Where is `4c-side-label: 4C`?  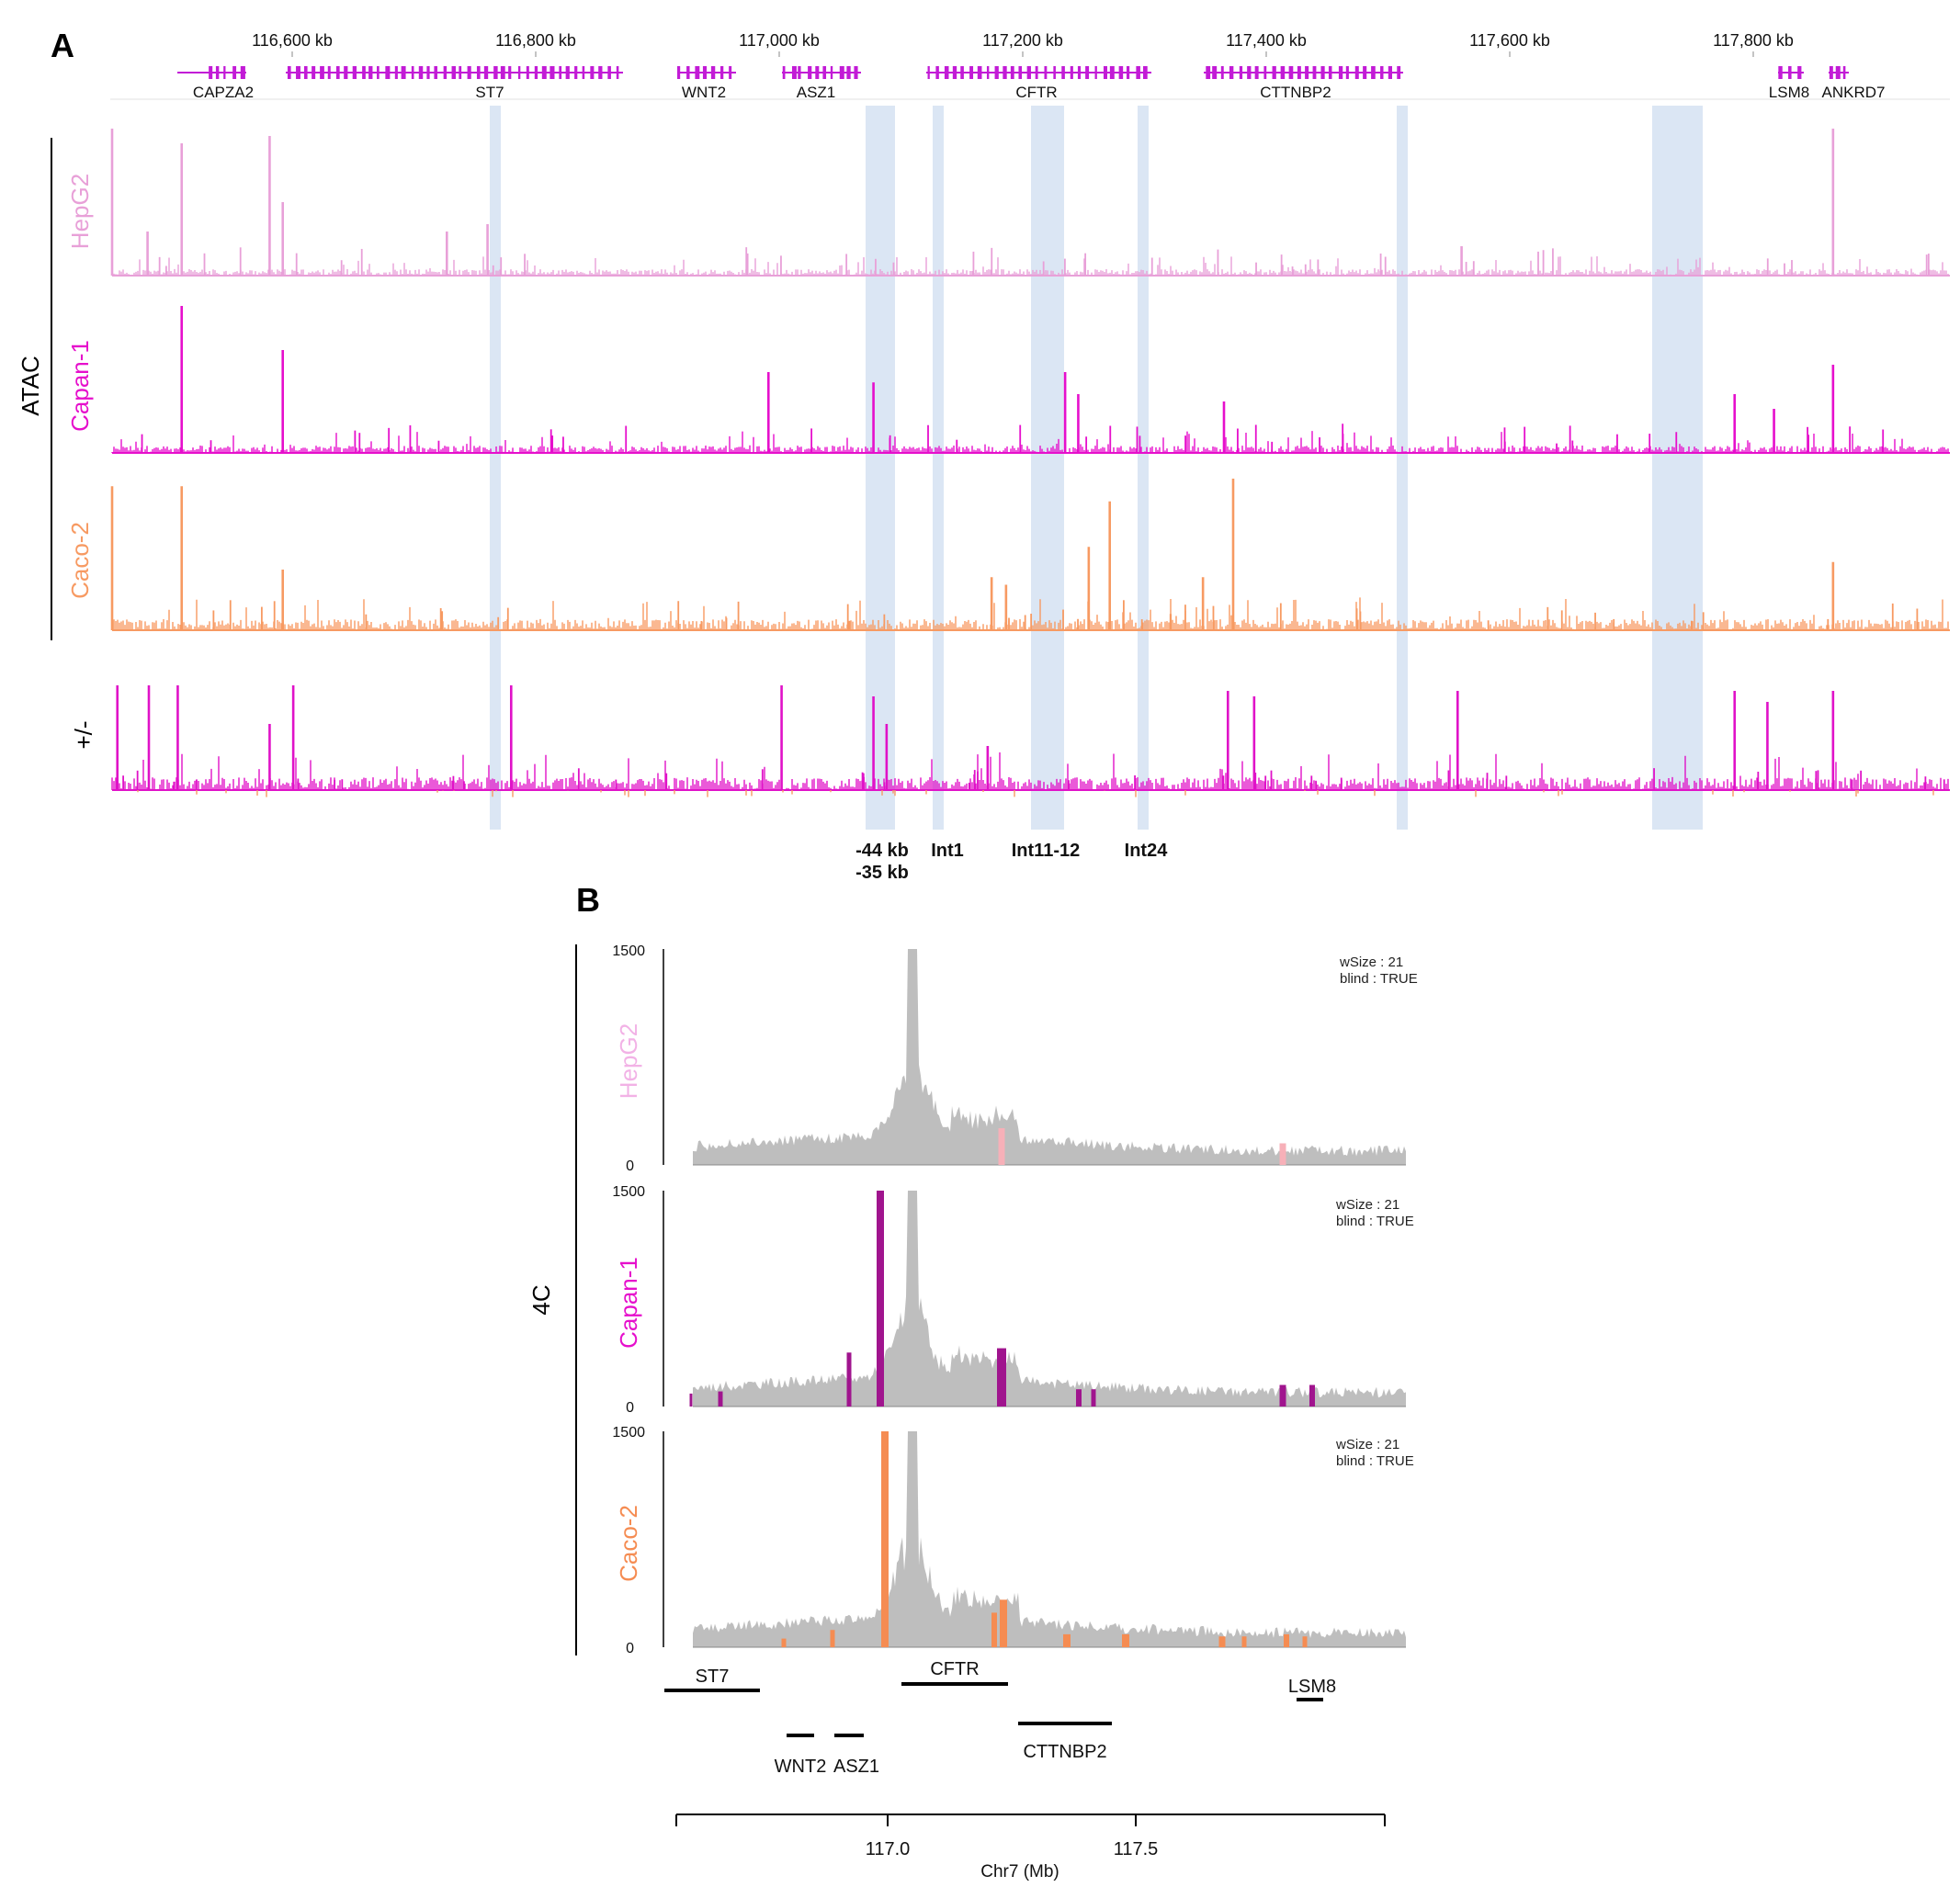
4c-side-label: 4C is located at coordinates (541, 1300).